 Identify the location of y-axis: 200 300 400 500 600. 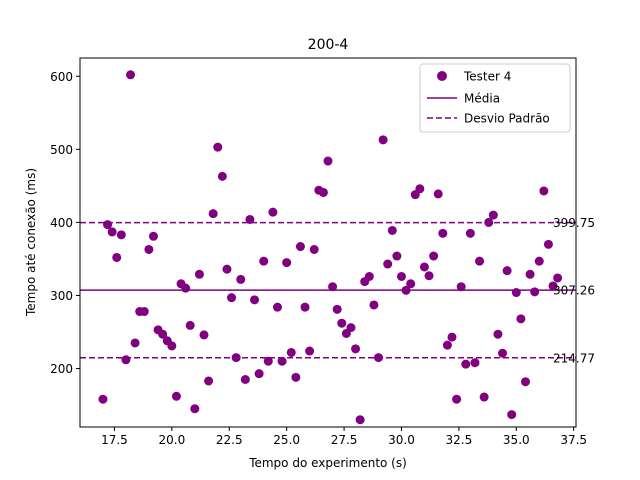
(65, 223).